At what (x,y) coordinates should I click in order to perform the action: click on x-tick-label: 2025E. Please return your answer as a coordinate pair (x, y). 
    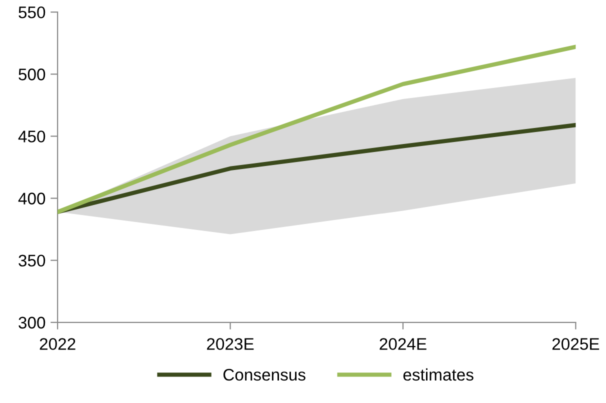
    Looking at the image, I should click on (576, 344).